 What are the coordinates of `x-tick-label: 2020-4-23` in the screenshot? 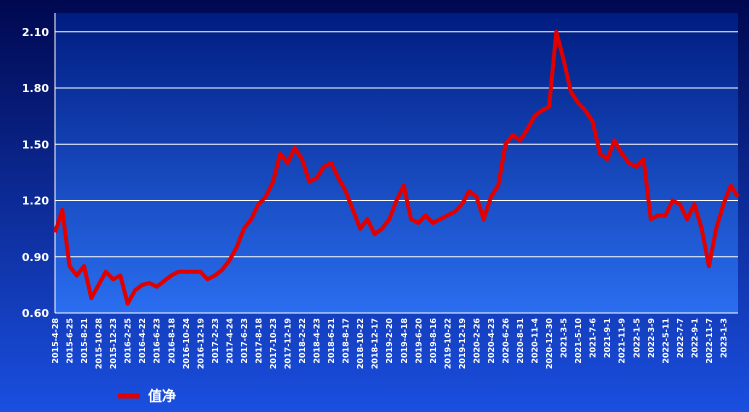 It's located at (491, 341).